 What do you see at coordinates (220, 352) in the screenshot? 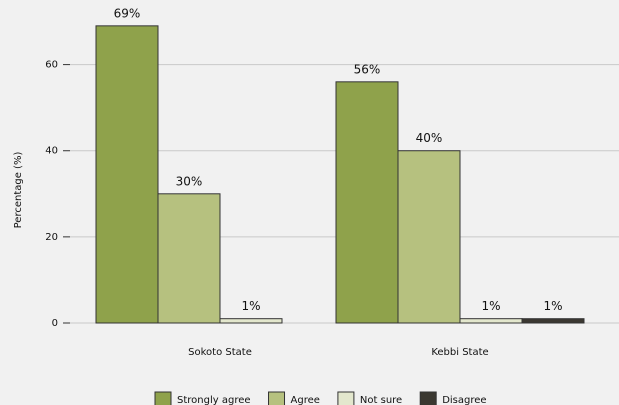
I see `x-tick-label: Sokoto State` at bounding box center [220, 352].